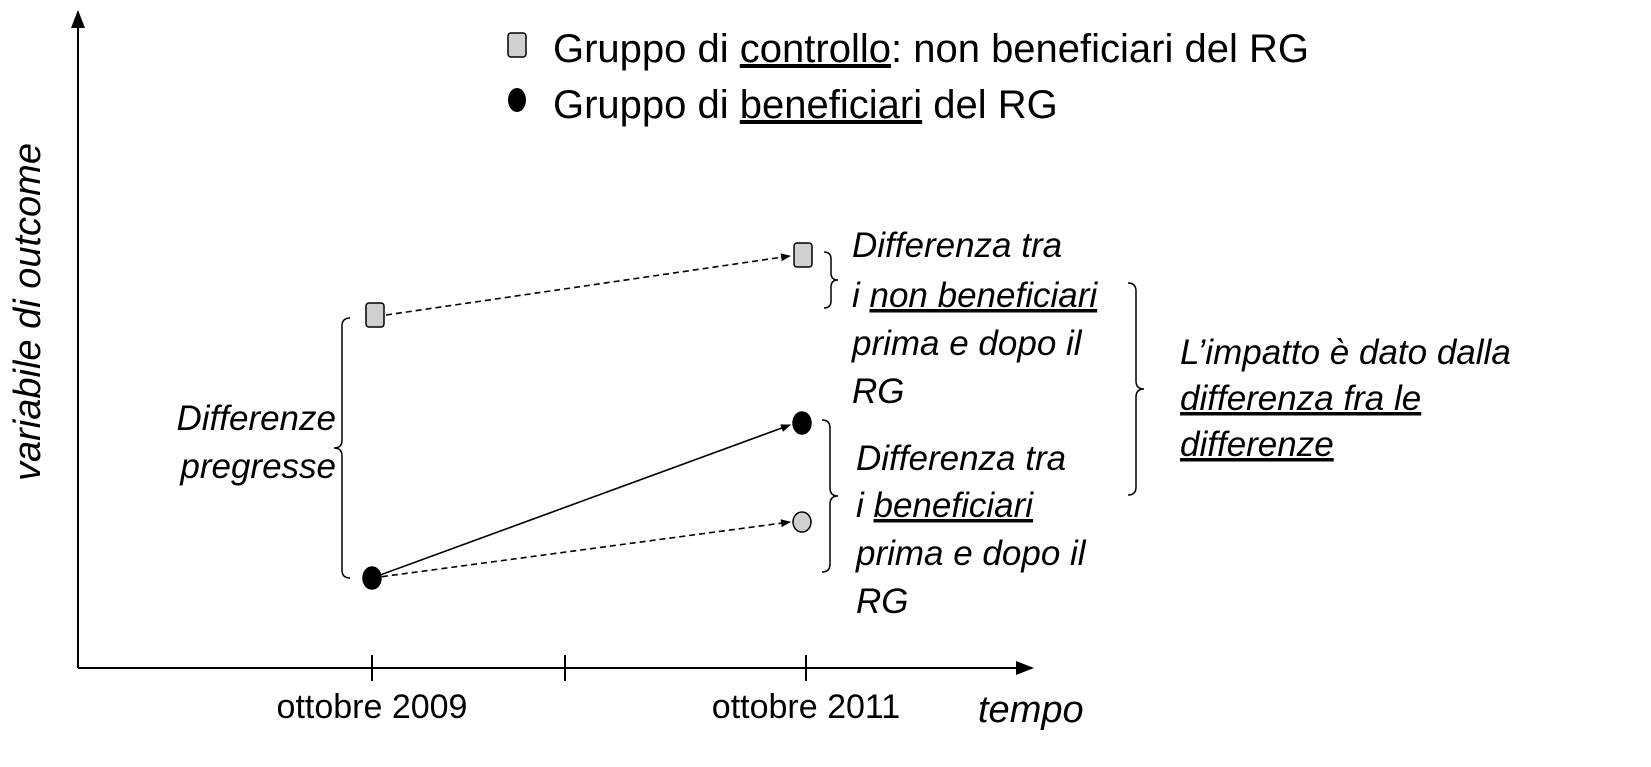  Describe the element at coordinates (806, 707) in the screenshot. I see `x-tick-label: ottobre 2011` at that location.